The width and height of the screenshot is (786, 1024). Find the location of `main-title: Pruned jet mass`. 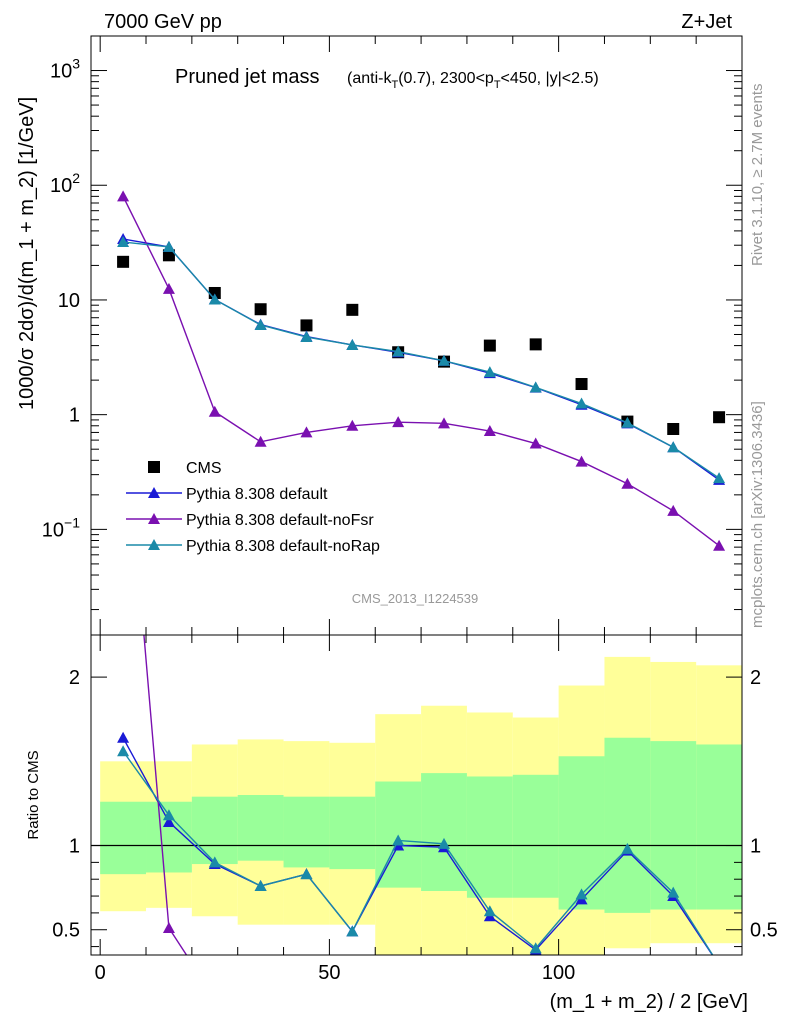

main-title: Pruned jet mass is located at coordinates (247, 77).